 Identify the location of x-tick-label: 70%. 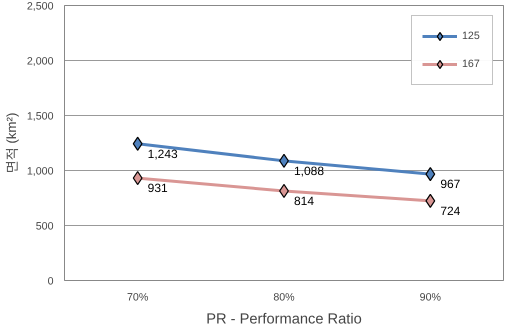
(138, 298).